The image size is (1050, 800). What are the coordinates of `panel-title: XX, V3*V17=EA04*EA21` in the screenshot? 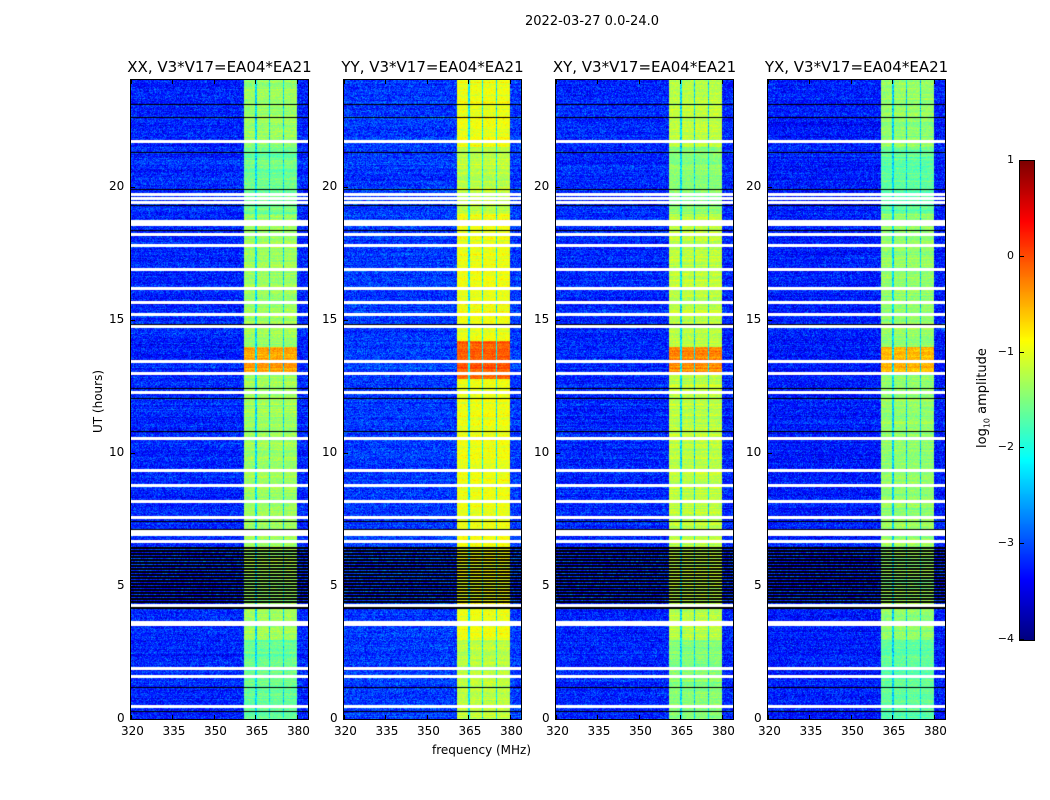 It's located at (219, 67).